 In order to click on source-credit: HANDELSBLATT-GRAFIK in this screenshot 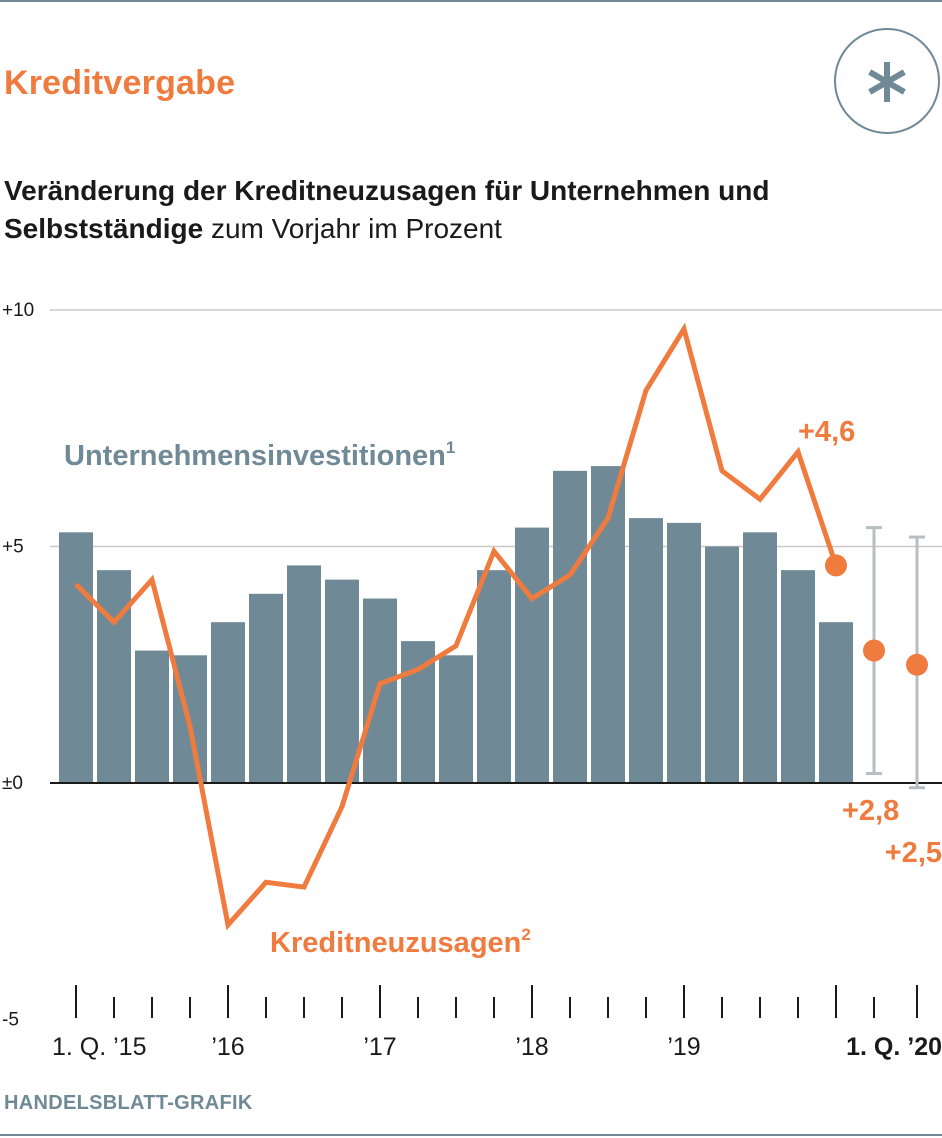, I will do `click(128, 1103)`.